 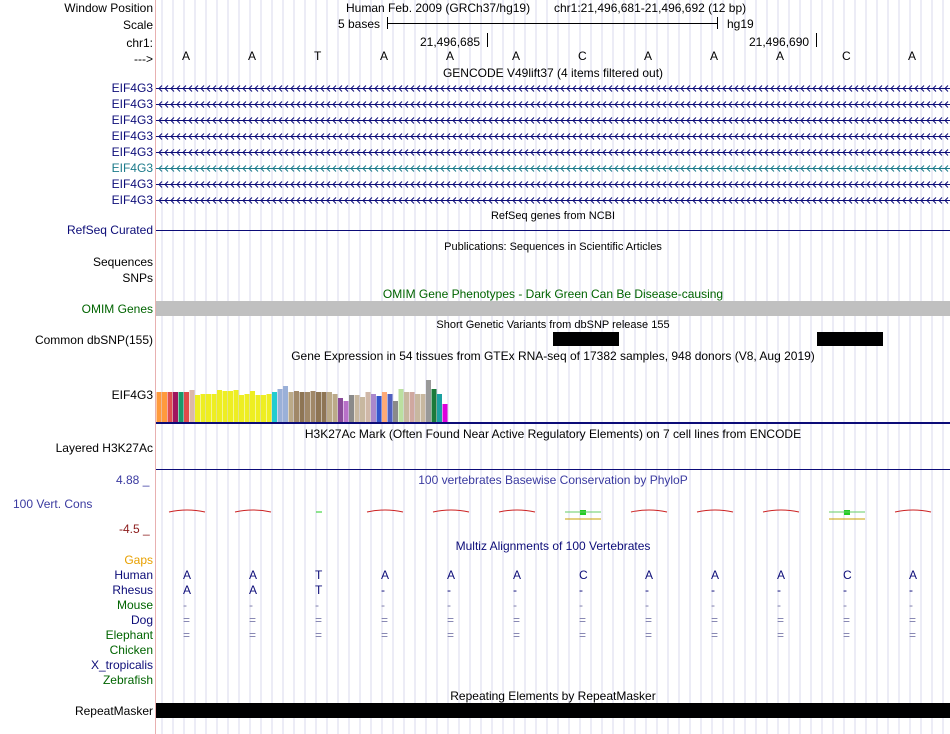 What do you see at coordinates (53, 504) in the screenshot?
I see `phylop-label: 100 Vert. Cons` at bounding box center [53, 504].